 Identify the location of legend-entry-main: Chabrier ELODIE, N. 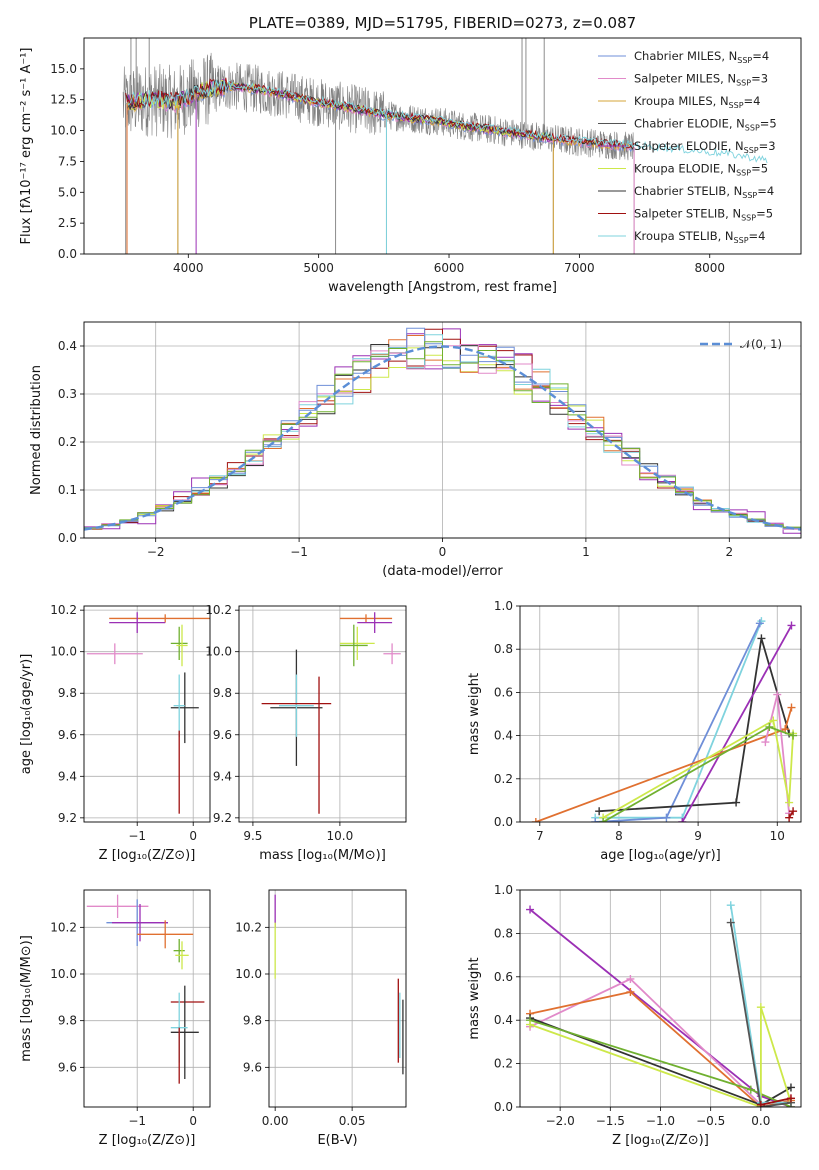
(689, 124).